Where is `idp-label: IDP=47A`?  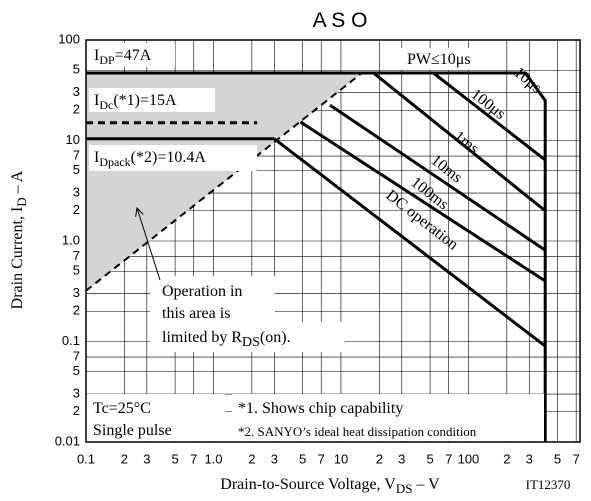
idp-label: IDP=47A is located at coordinates (123, 57).